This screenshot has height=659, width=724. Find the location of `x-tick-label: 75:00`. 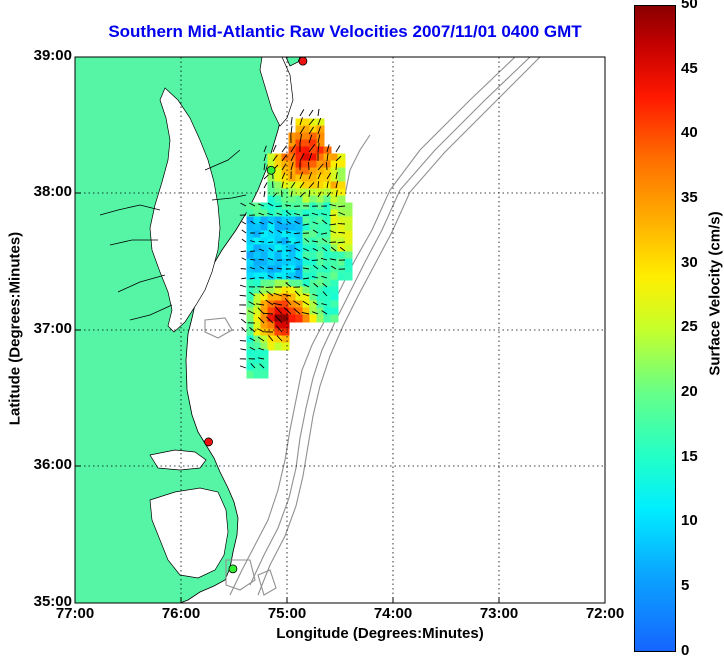

x-tick-label: 75:00 is located at coordinates (287, 613).